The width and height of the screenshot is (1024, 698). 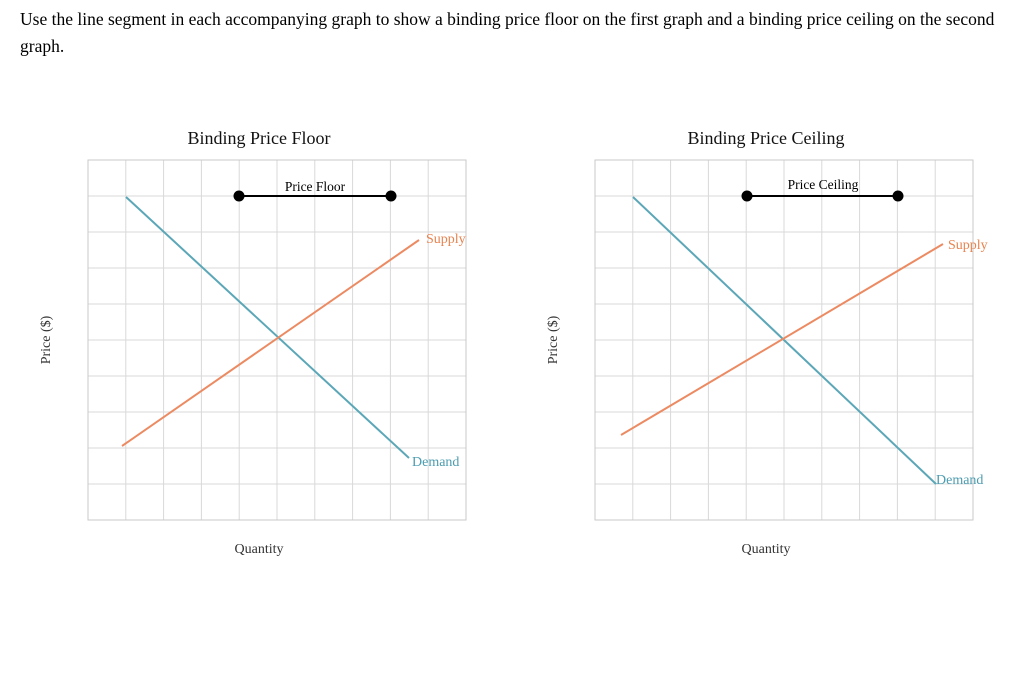 I want to click on graph-title: Binding Price Ceiling, so click(x=766, y=138).